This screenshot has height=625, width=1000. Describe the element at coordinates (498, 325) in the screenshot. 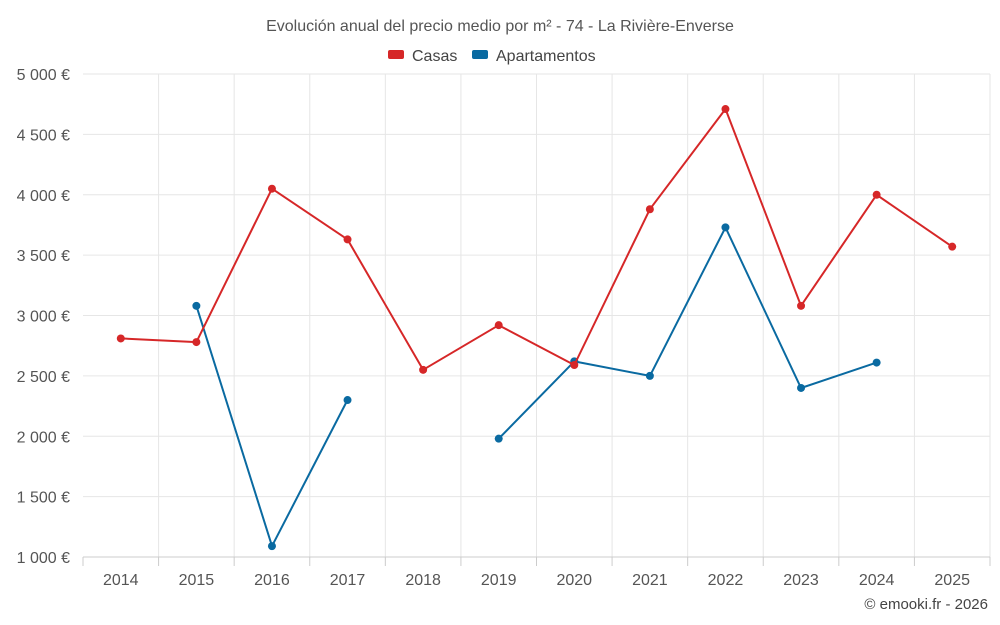

I see `data-point-casas-2019` at that location.